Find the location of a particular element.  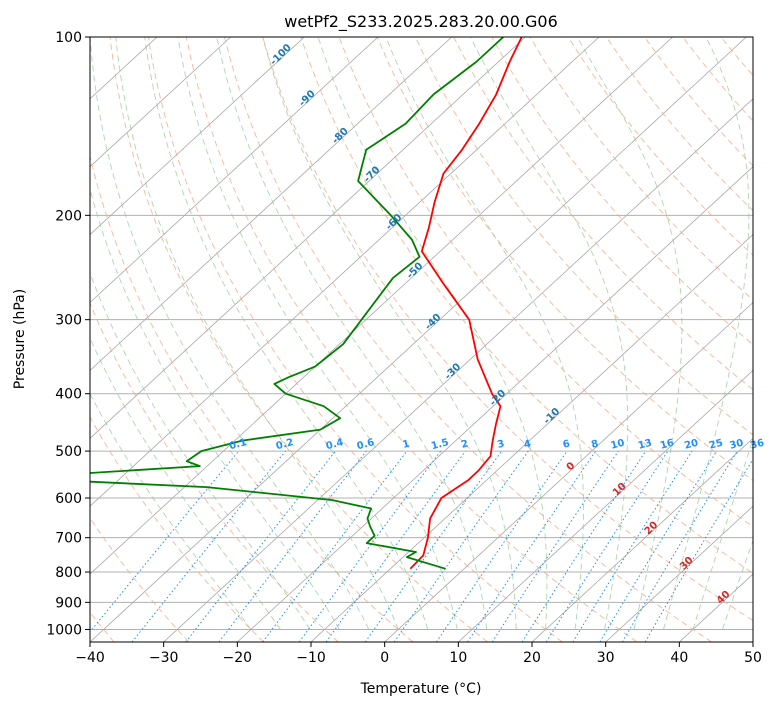

mixing-ratio-label: 1.5 is located at coordinates (440, 444).